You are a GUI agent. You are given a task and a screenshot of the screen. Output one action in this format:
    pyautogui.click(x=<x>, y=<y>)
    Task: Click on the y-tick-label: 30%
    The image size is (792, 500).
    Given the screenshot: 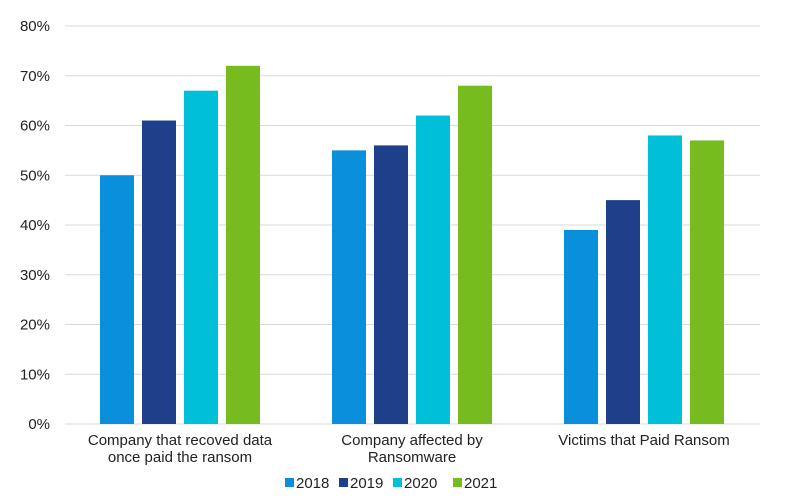 What is the action you would take?
    pyautogui.click(x=35, y=275)
    